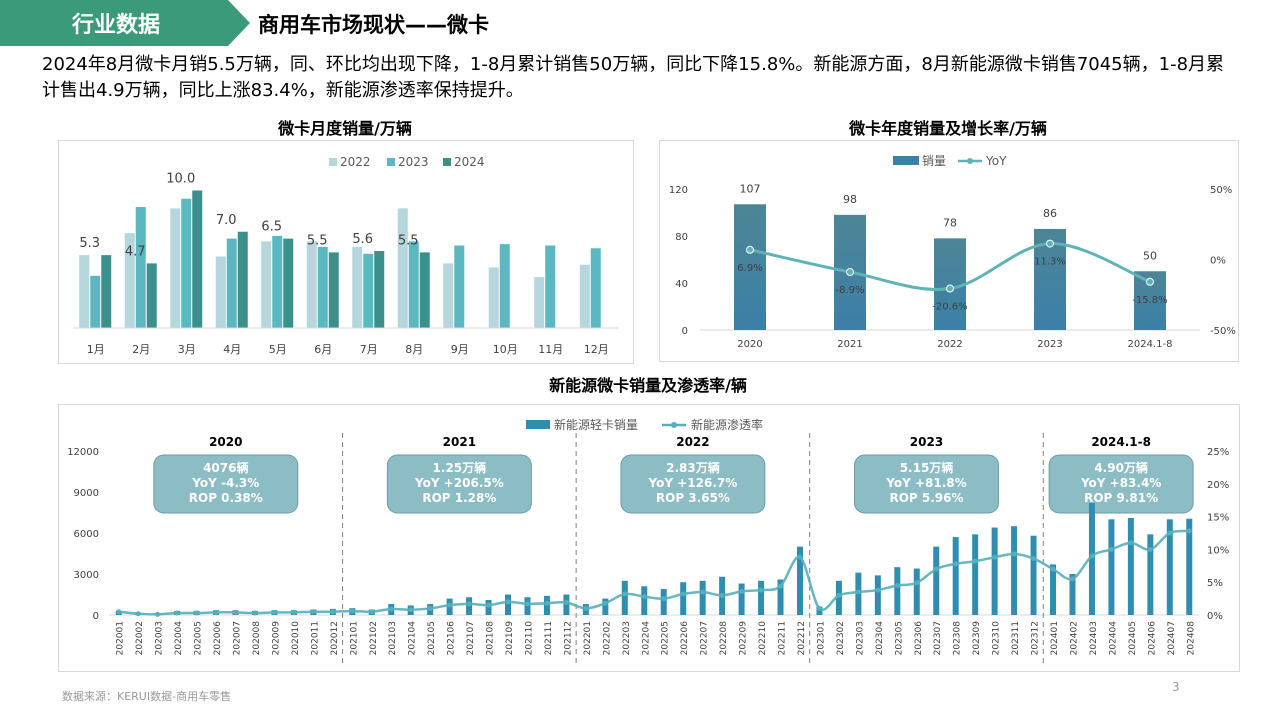  I want to click on x-tick-202303: 202303, so click(860, 638).